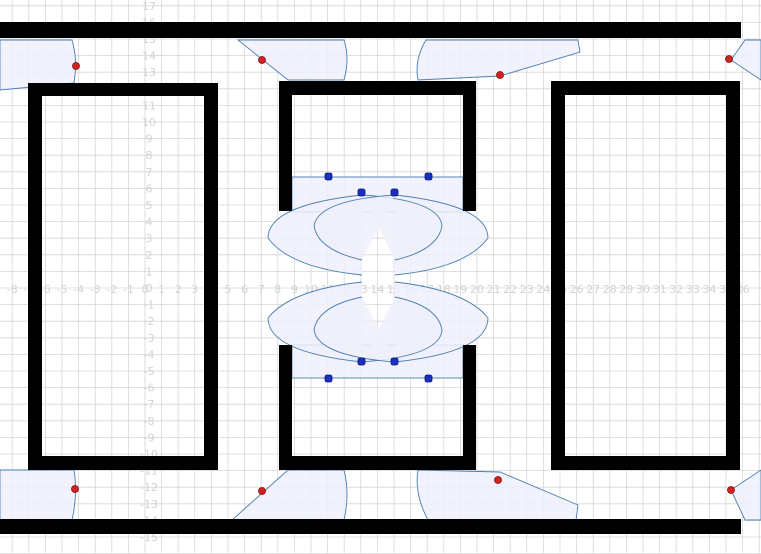  Describe the element at coordinates (149, 222) in the screenshot. I see `y-axis-tick-label: 4` at that location.